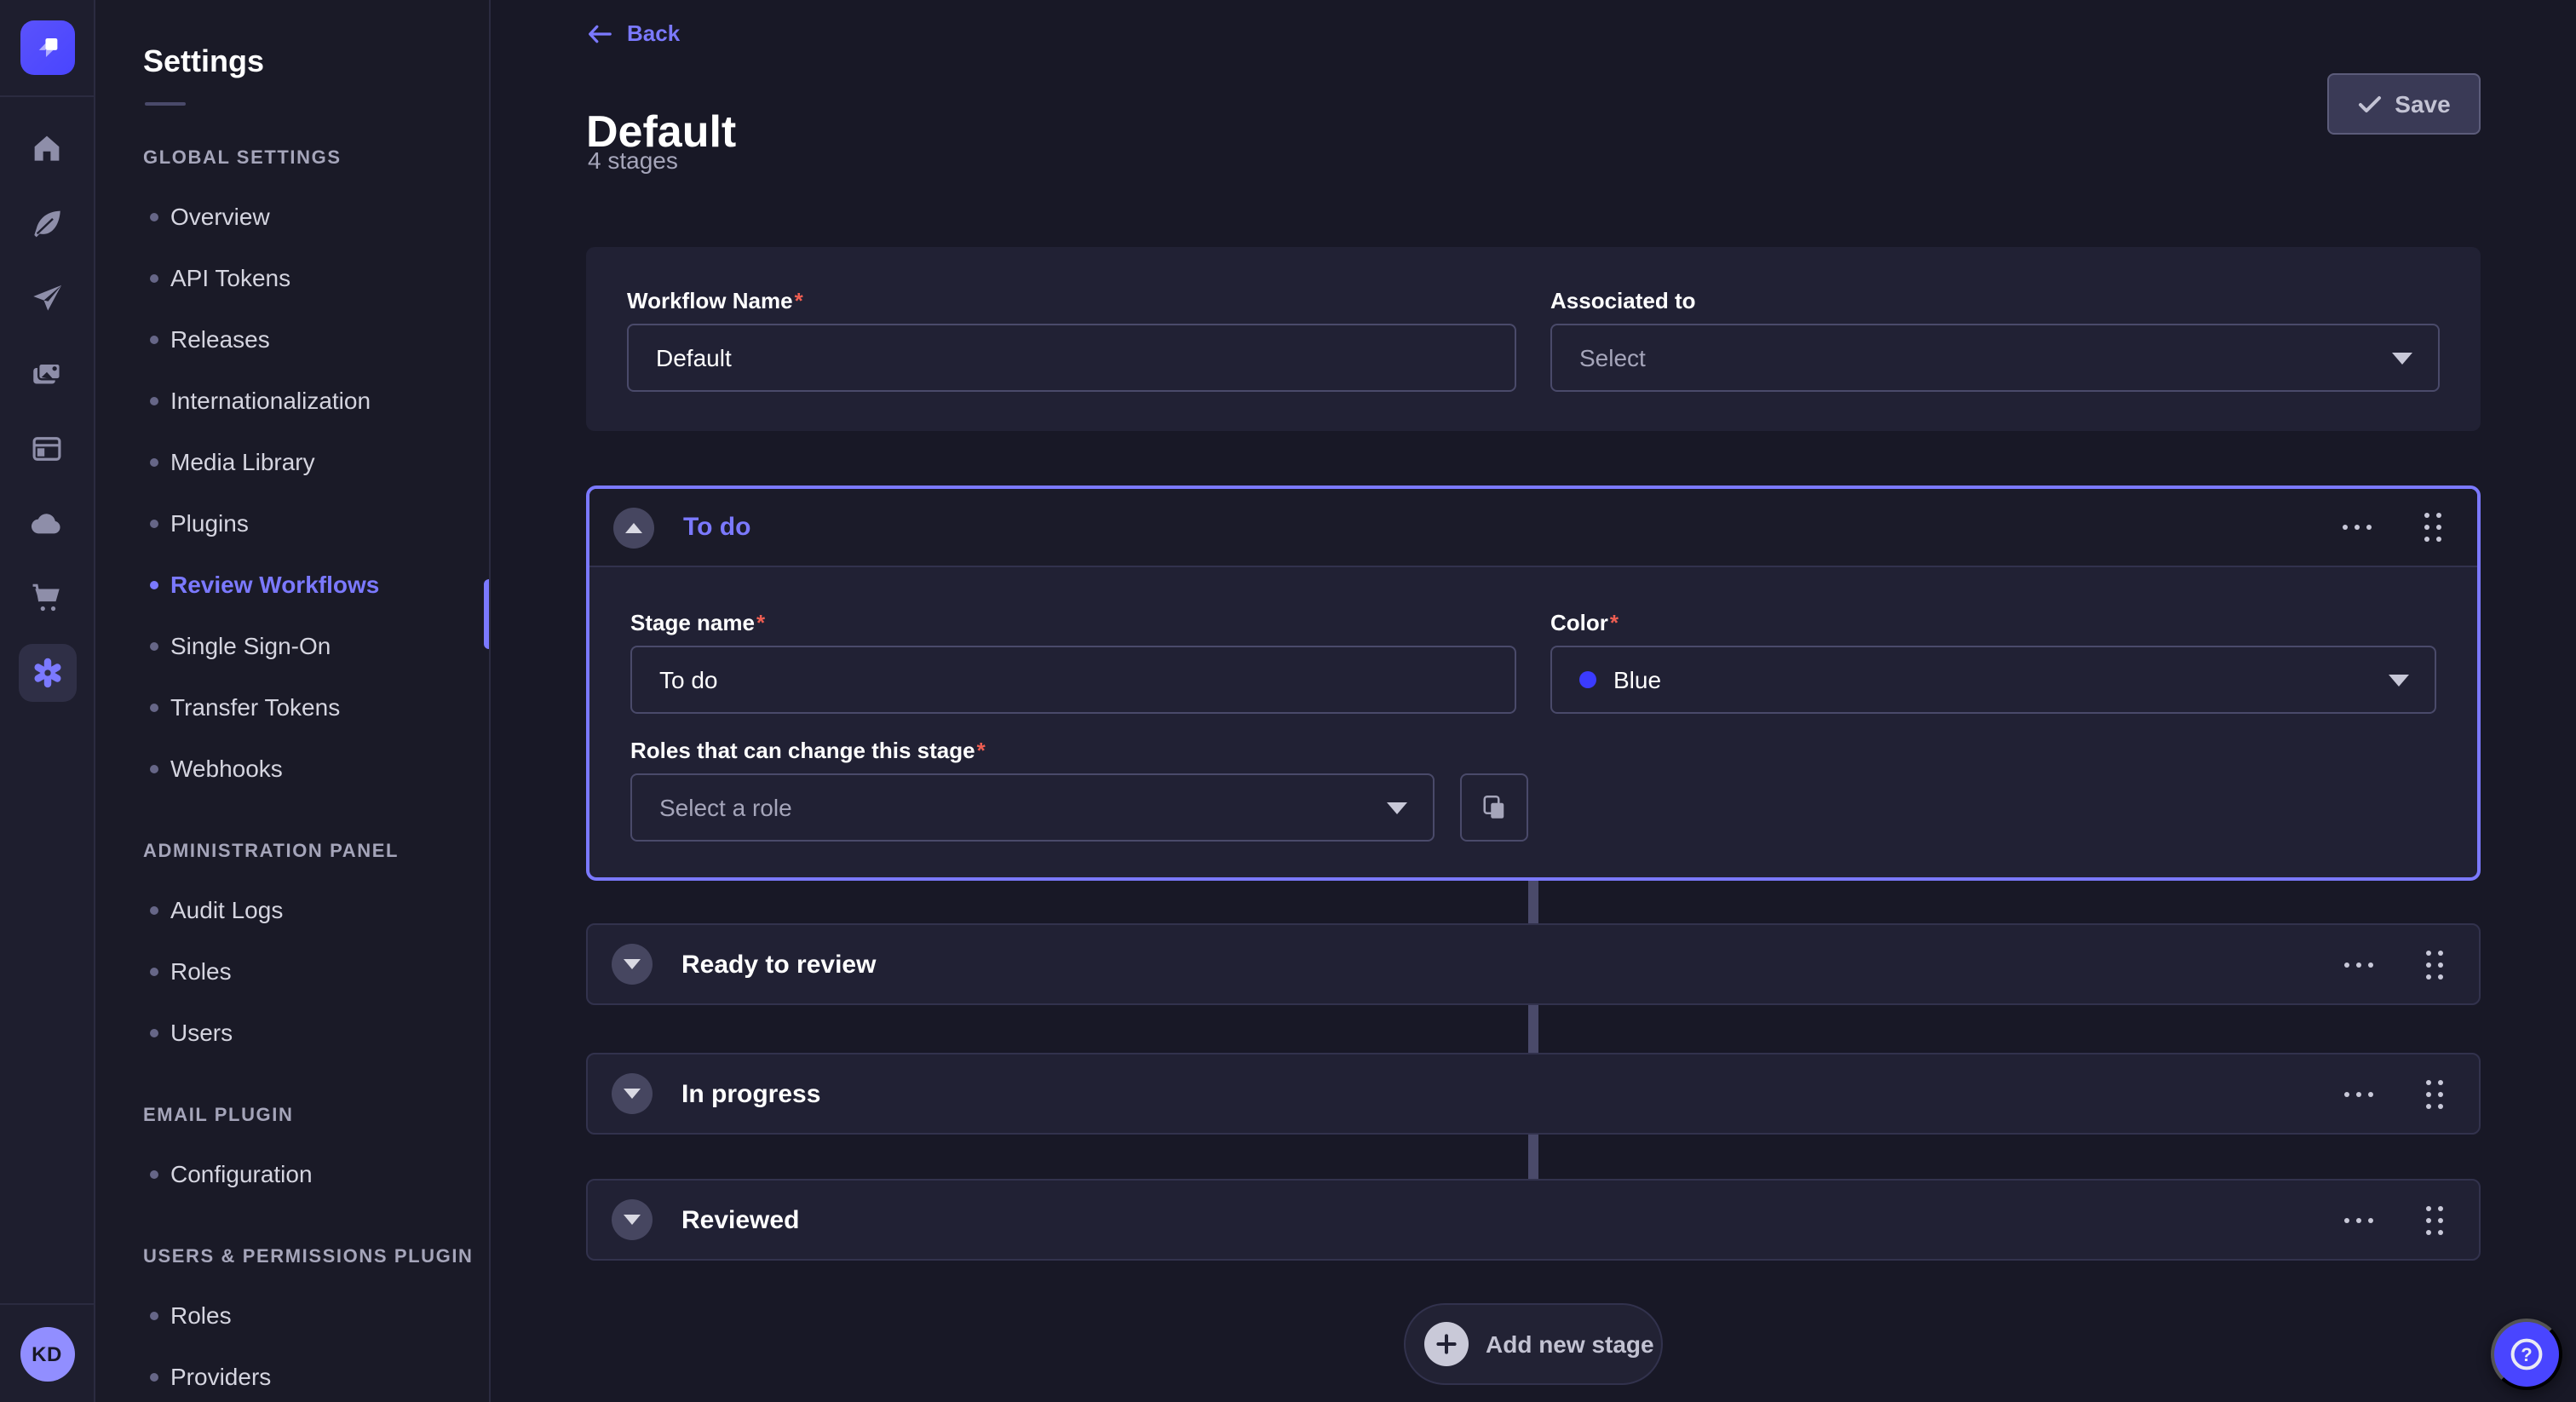 This screenshot has width=2576, height=1402. I want to click on associated-to-select: Select, so click(1995, 358).